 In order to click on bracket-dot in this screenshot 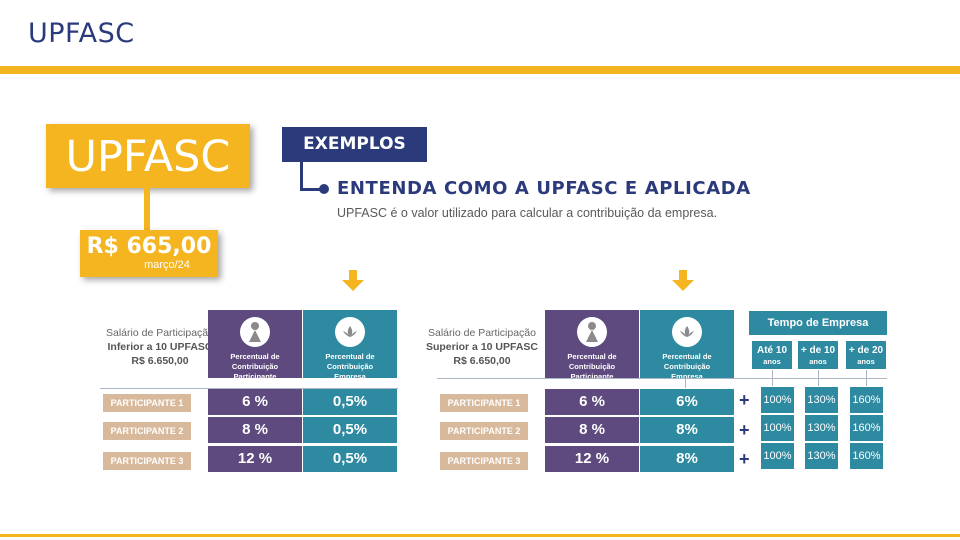, I will do `click(324, 189)`.